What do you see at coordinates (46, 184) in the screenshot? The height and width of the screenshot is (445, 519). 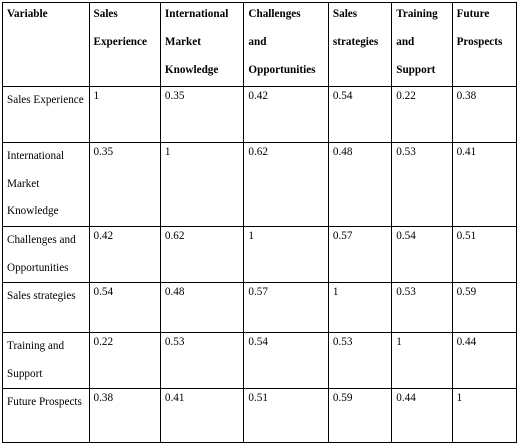 I see `row-label: International Market Knowledge` at bounding box center [46, 184].